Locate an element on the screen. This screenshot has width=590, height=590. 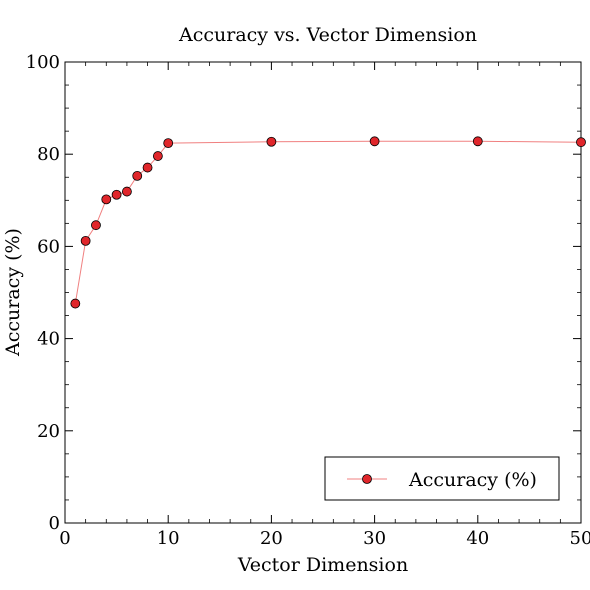
y-axis-label: Accuracy (%) is located at coordinates (13, 292).